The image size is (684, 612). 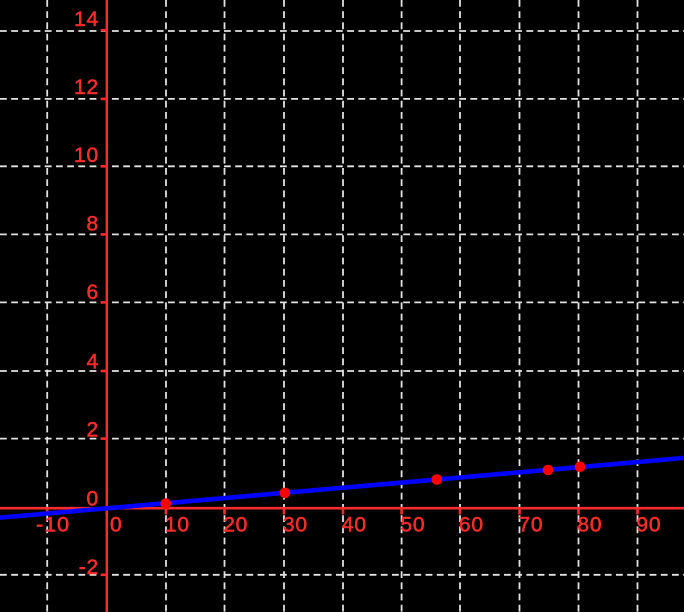 What do you see at coordinates (93, 224) in the screenshot?
I see `svg-text: 8` at bounding box center [93, 224].